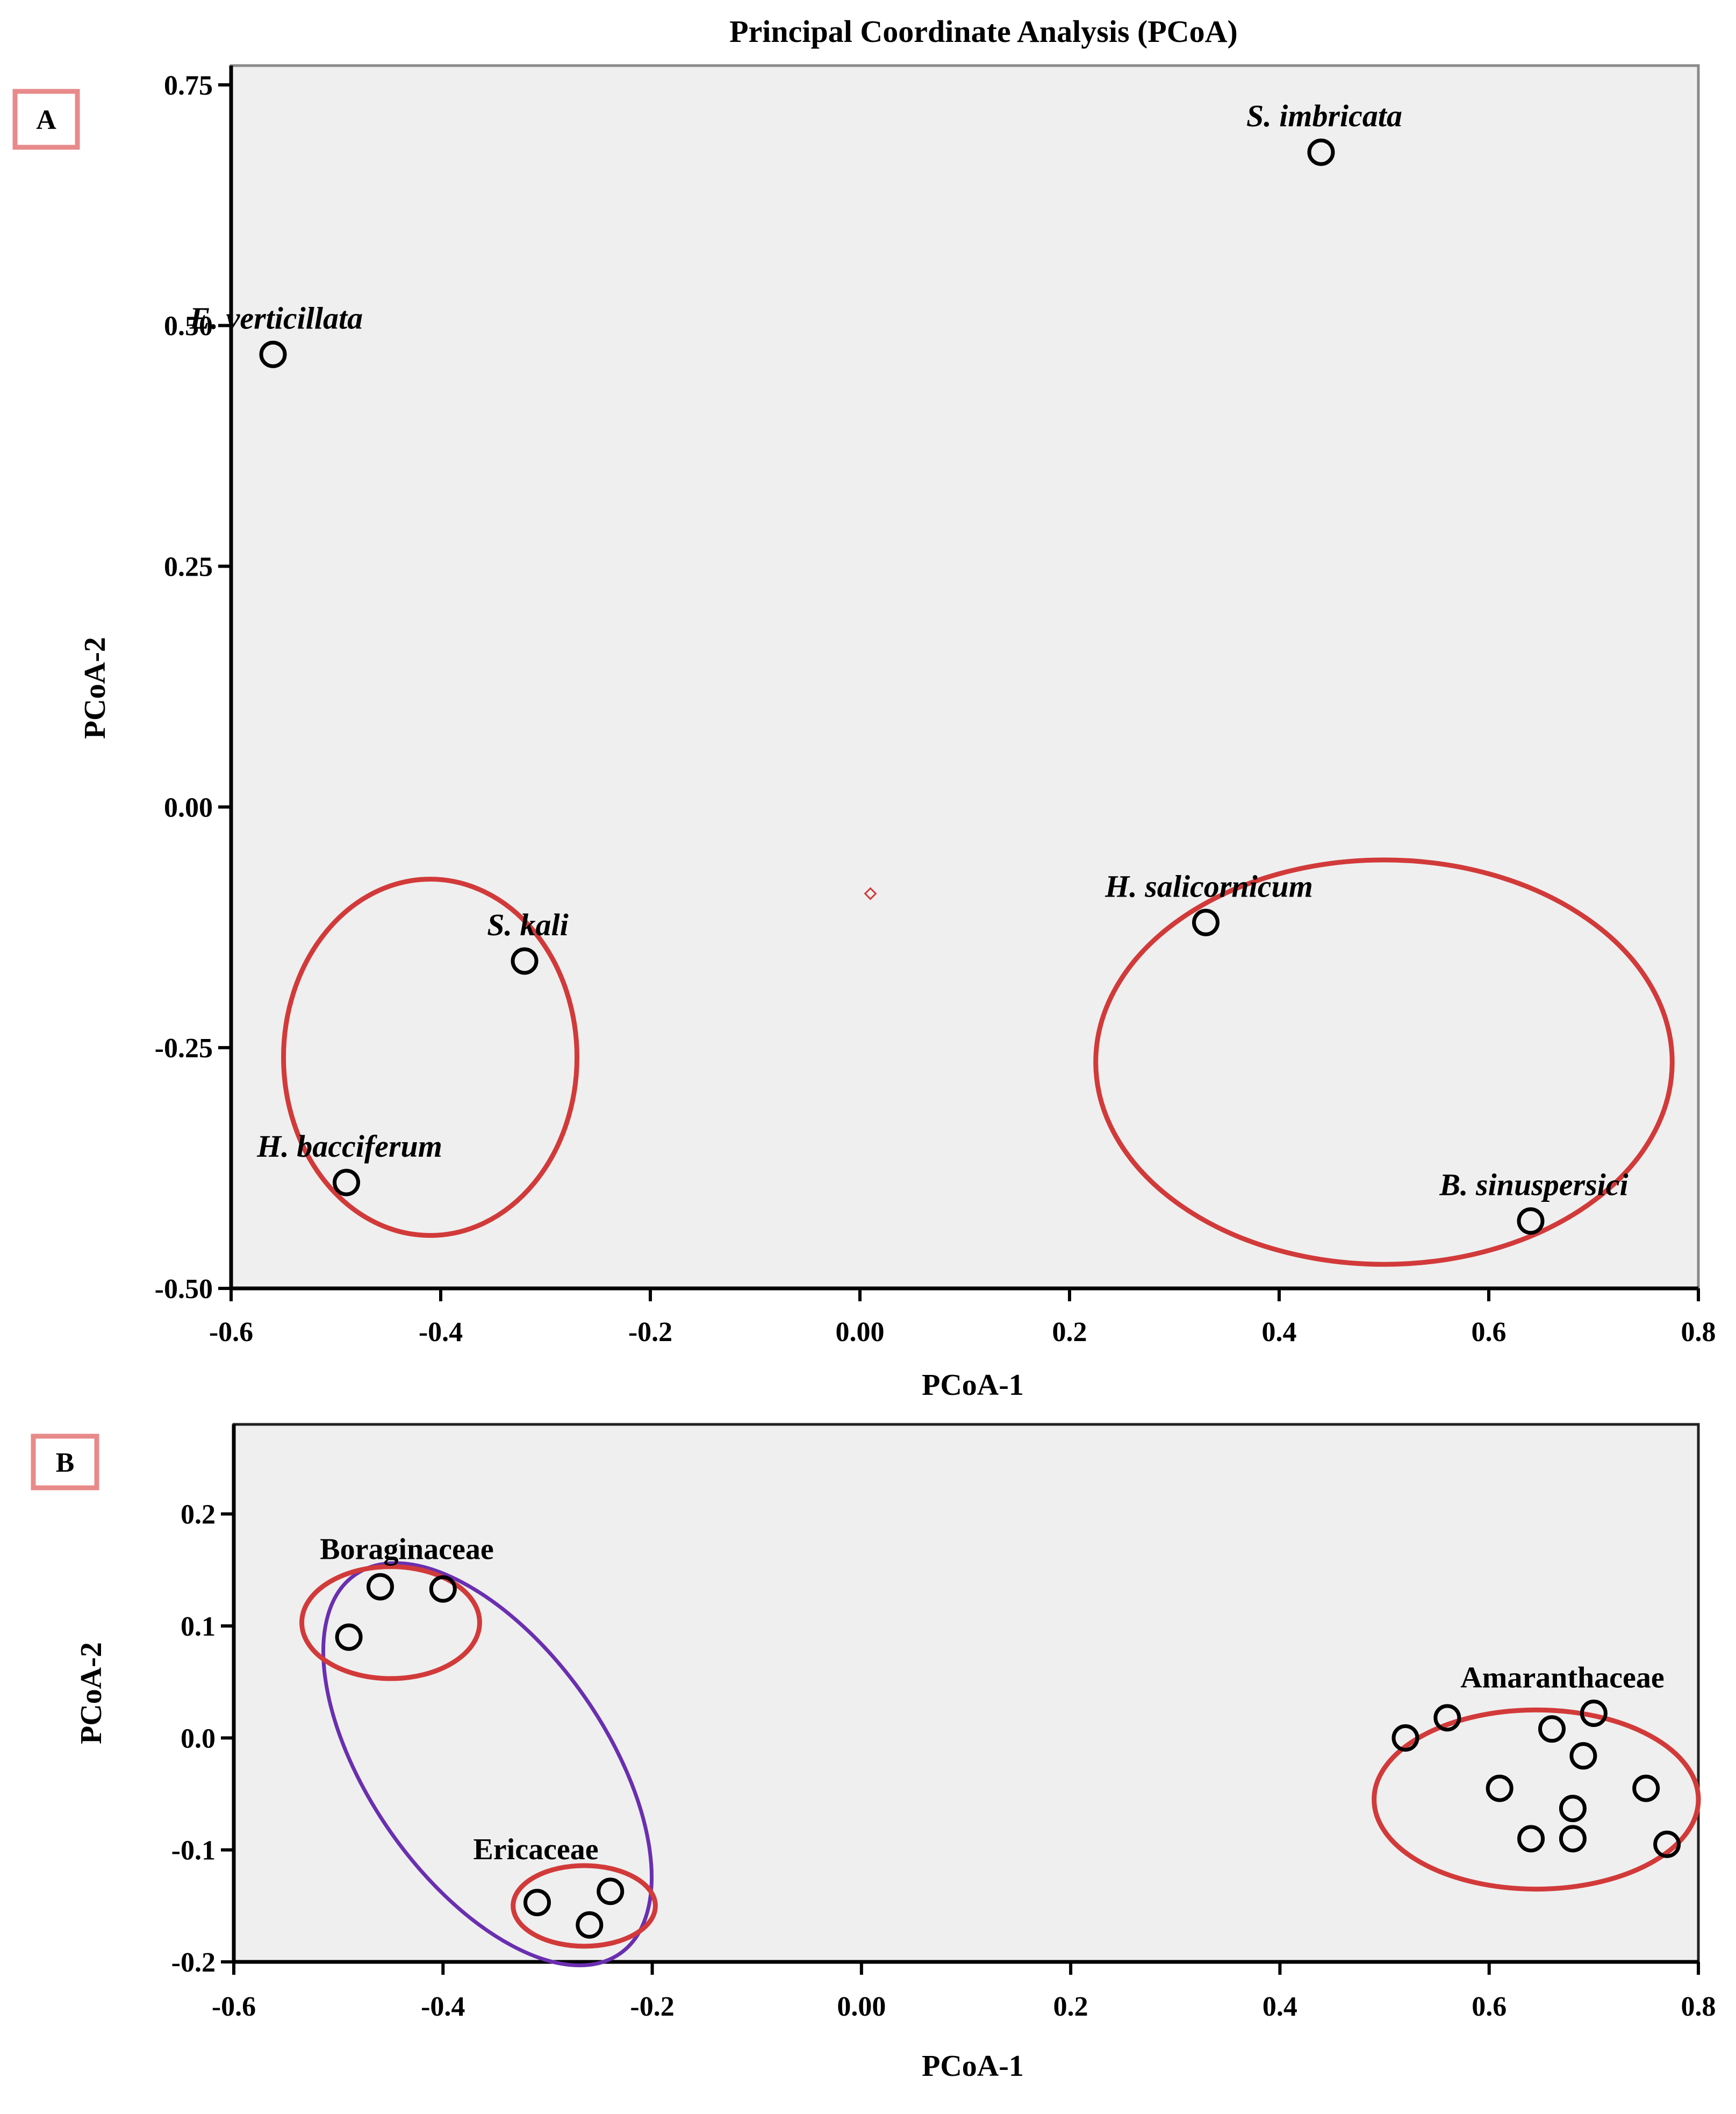 This screenshot has width=1736, height=2114. I want to click on panel-b-y-tick-label: 0.0, so click(198, 1738).